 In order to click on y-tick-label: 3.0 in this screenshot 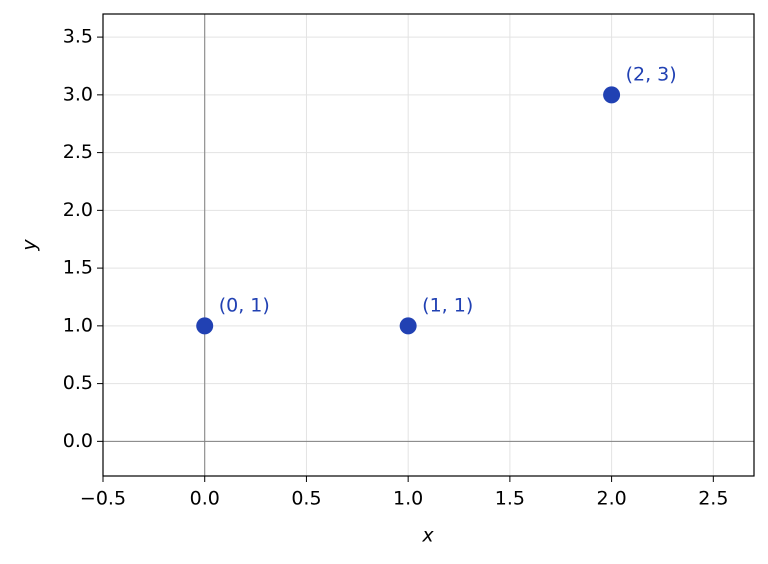, I will do `click(78, 94)`.